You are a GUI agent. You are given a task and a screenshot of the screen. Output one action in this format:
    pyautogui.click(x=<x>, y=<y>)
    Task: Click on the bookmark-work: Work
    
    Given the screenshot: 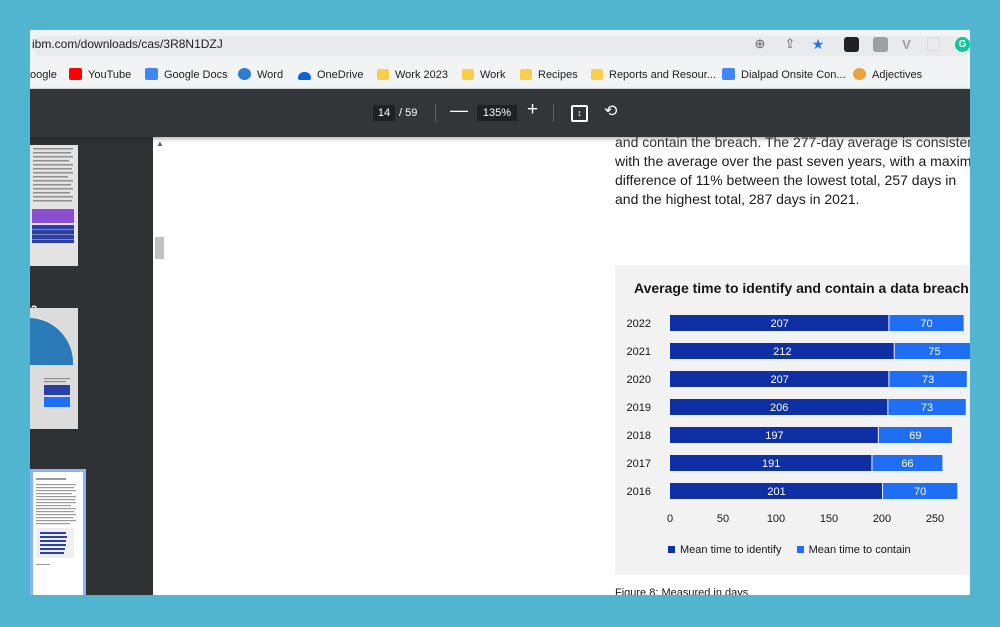 What is the action you would take?
    pyautogui.click(x=483, y=75)
    